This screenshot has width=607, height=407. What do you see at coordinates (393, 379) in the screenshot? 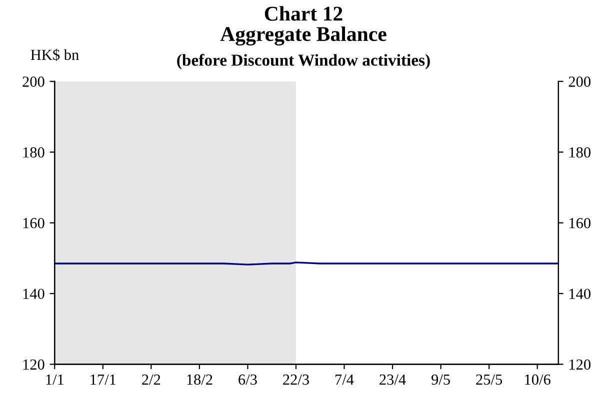
I see `x-tick-label: 23/4` at bounding box center [393, 379].